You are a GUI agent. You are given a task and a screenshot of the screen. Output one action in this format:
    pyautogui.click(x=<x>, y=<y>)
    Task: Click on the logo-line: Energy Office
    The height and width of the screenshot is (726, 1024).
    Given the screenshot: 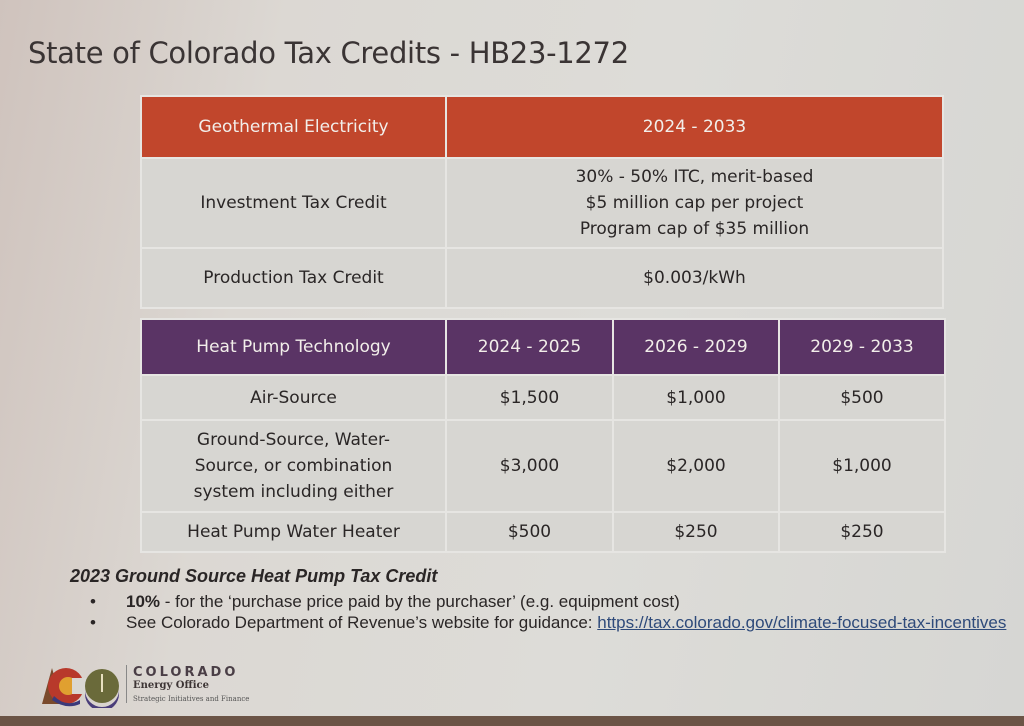 What is the action you would take?
    pyautogui.click(x=171, y=685)
    